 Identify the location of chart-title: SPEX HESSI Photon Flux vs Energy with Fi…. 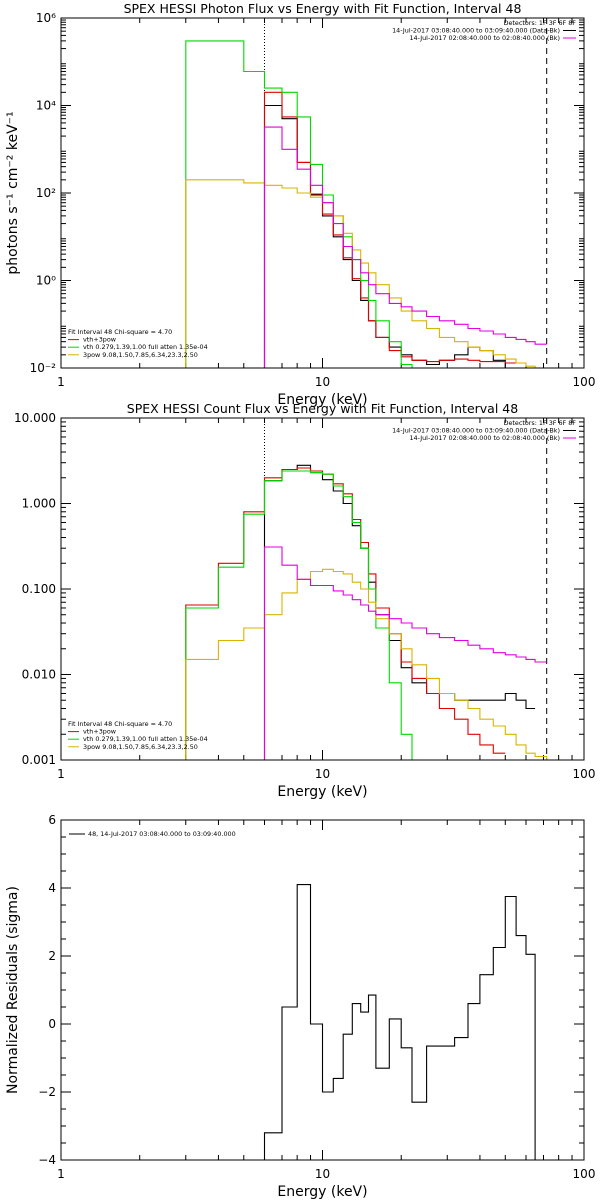
(323, 8).